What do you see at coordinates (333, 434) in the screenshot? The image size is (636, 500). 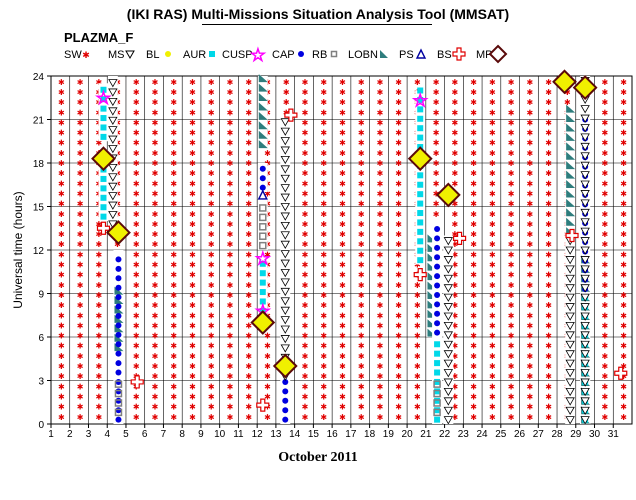 I see `x-tick-label: 16` at bounding box center [333, 434].